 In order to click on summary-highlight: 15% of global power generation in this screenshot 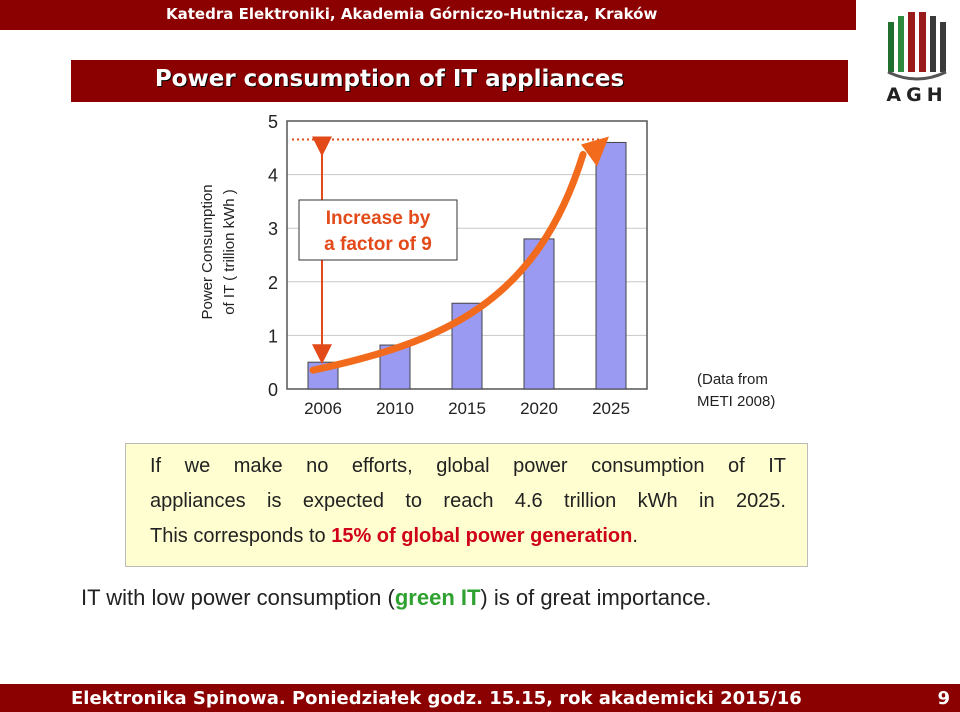, I will do `click(482, 536)`.